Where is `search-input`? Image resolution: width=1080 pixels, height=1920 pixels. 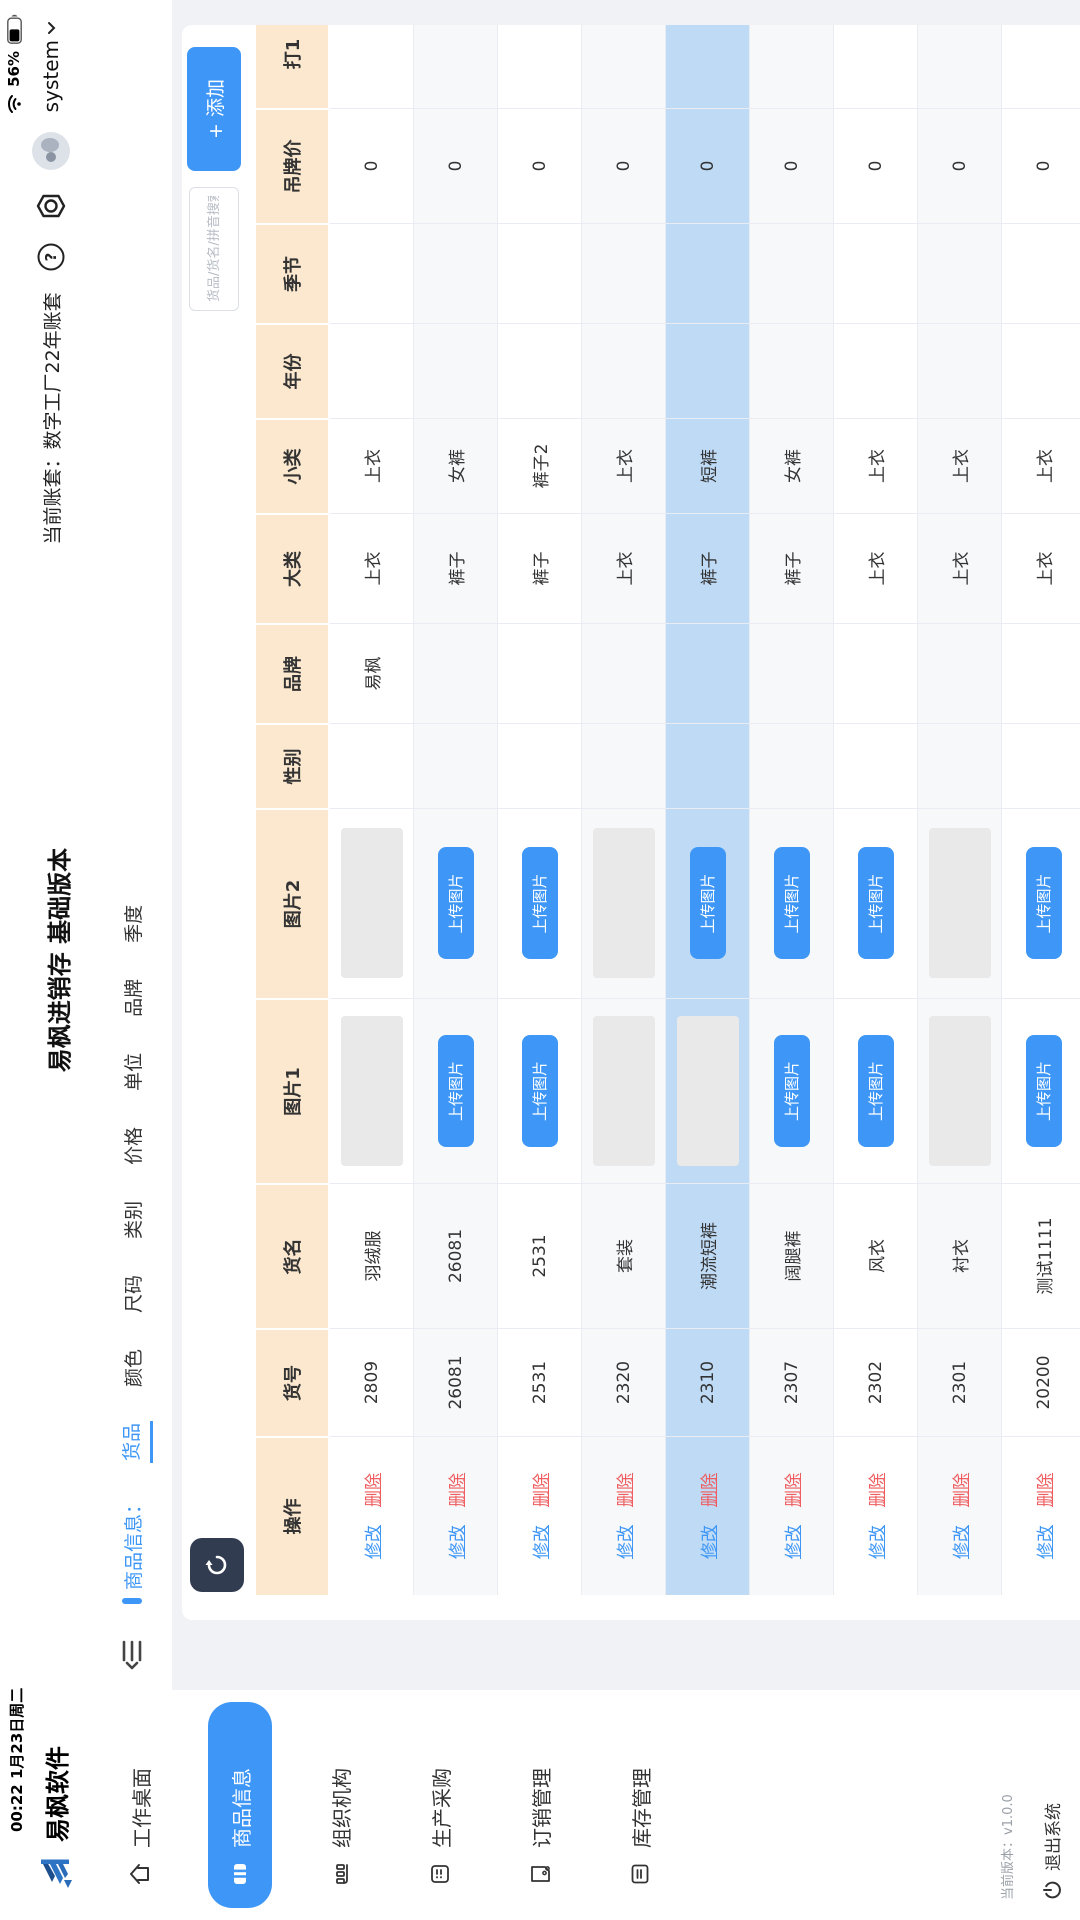 search-input is located at coordinates (214, 249).